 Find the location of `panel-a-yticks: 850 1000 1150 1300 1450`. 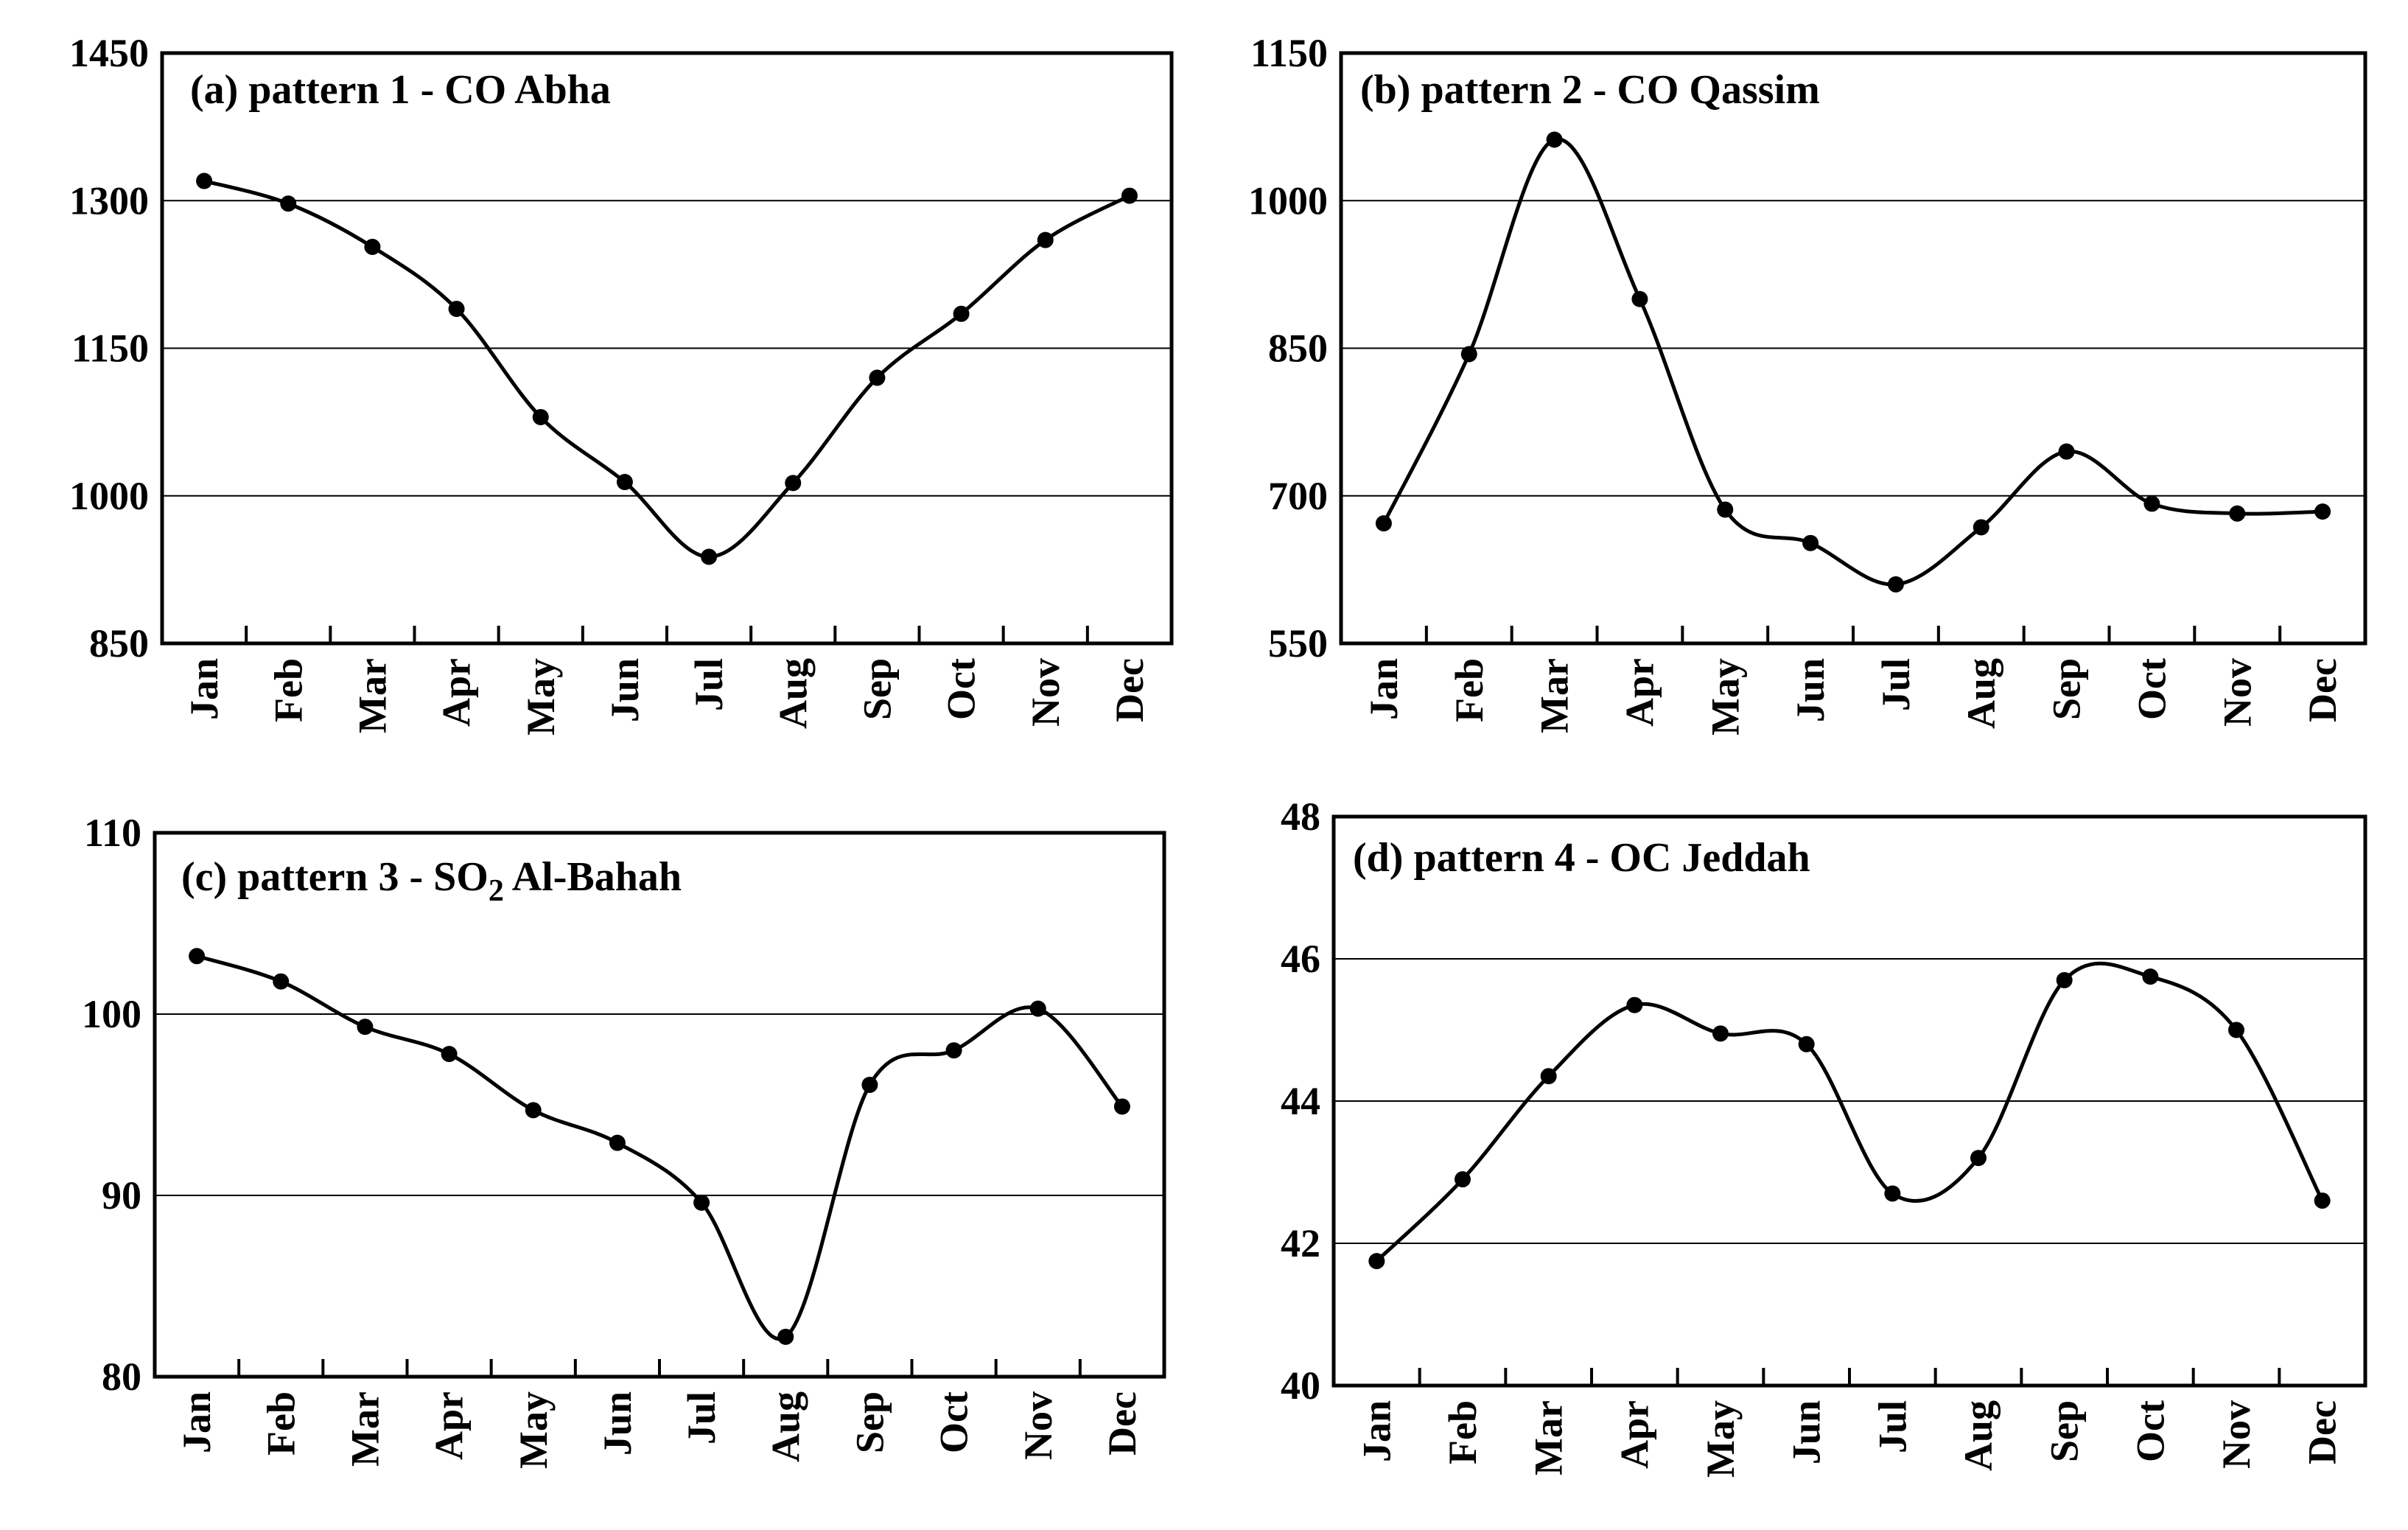

panel-a-yticks: 850 1000 1150 1300 1450 is located at coordinates (109, 348).